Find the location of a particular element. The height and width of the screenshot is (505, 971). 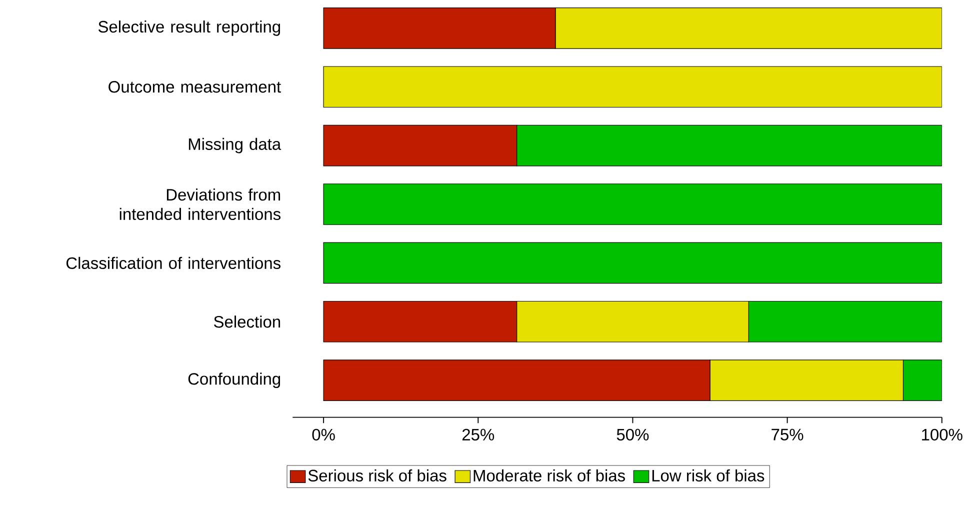

x-tick-label: 0% is located at coordinates (323, 434).